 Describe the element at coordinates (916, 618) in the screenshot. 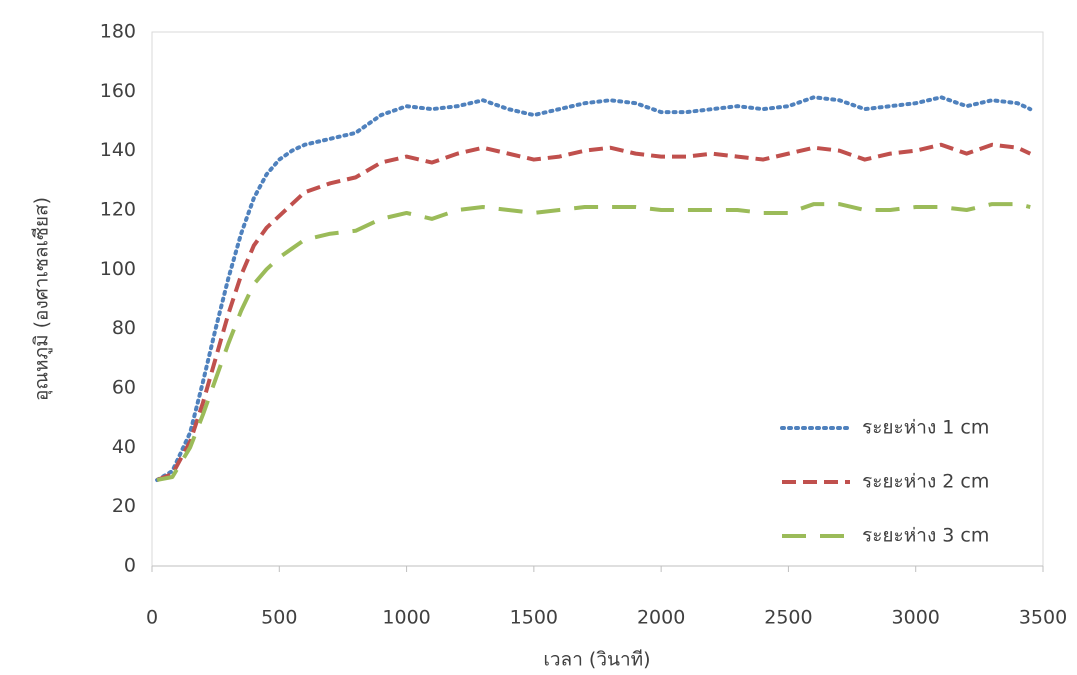

I see `x-tick-label: 3000` at that location.